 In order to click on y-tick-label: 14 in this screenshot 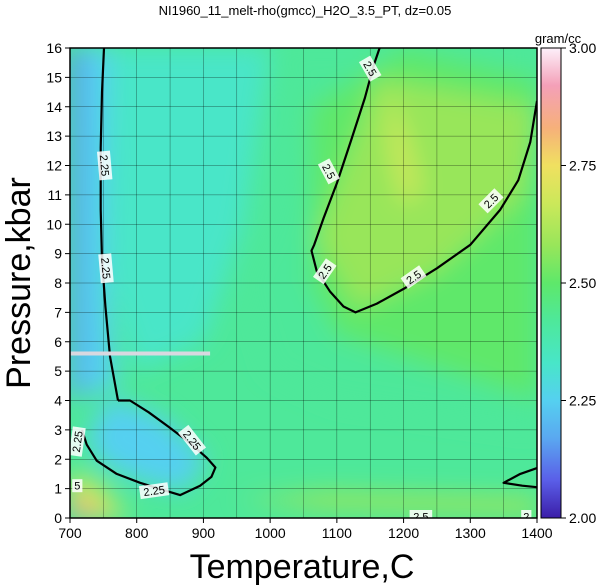, I will do `click(54, 107)`.